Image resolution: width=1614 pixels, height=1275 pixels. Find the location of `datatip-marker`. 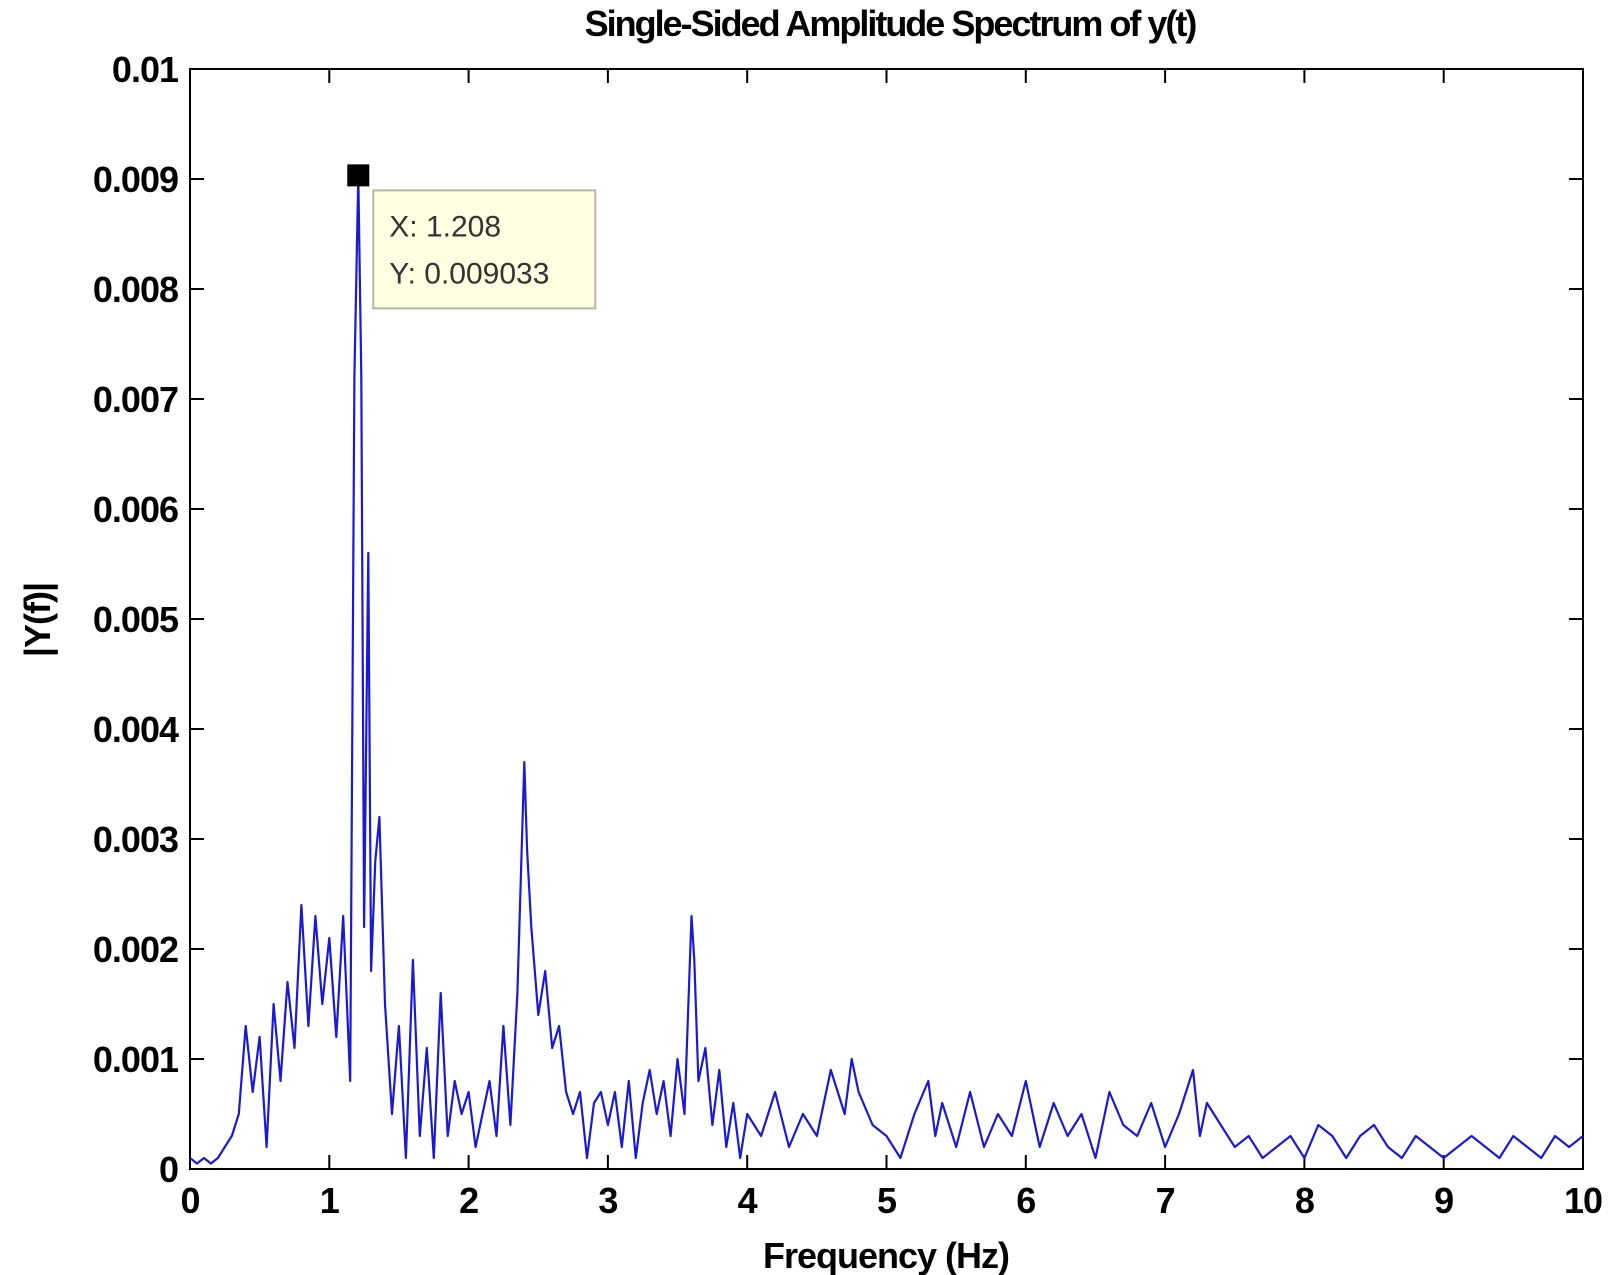

datatip-marker is located at coordinates (358, 175).